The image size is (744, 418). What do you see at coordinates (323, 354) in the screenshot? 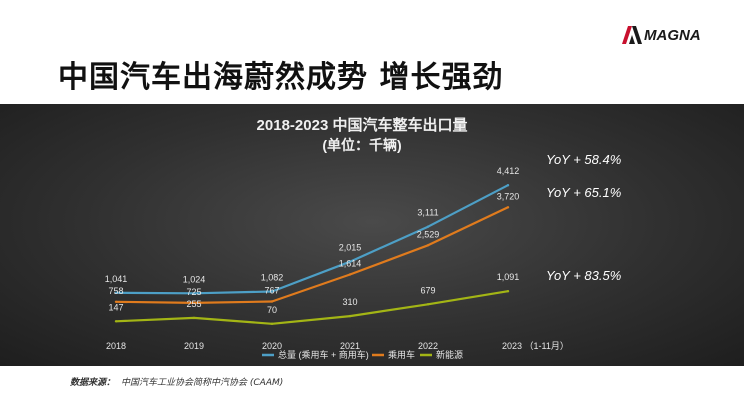
I see `legend-label: 总量 (乘用车 + 商用车)` at bounding box center [323, 354].